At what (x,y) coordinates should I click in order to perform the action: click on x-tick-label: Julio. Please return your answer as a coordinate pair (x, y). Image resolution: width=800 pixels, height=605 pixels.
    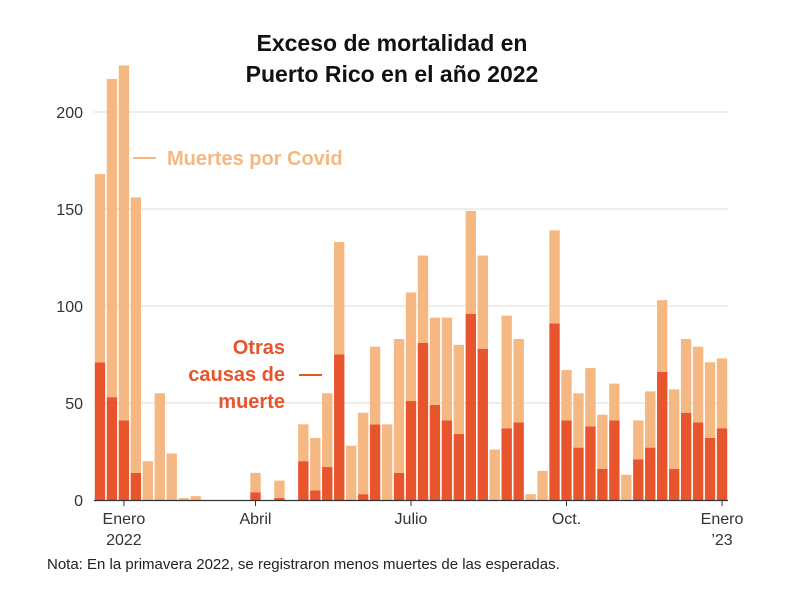
    Looking at the image, I should click on (411, 519).